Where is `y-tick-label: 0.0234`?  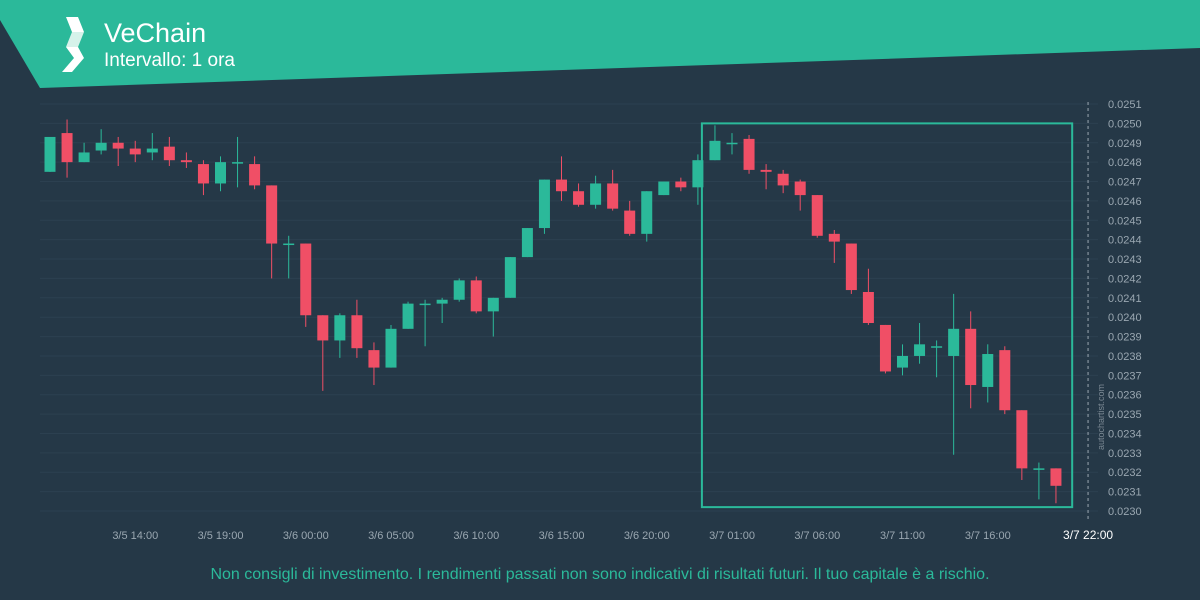
y-tick-label: 0.0234 is located at coordinates (1125, 434).